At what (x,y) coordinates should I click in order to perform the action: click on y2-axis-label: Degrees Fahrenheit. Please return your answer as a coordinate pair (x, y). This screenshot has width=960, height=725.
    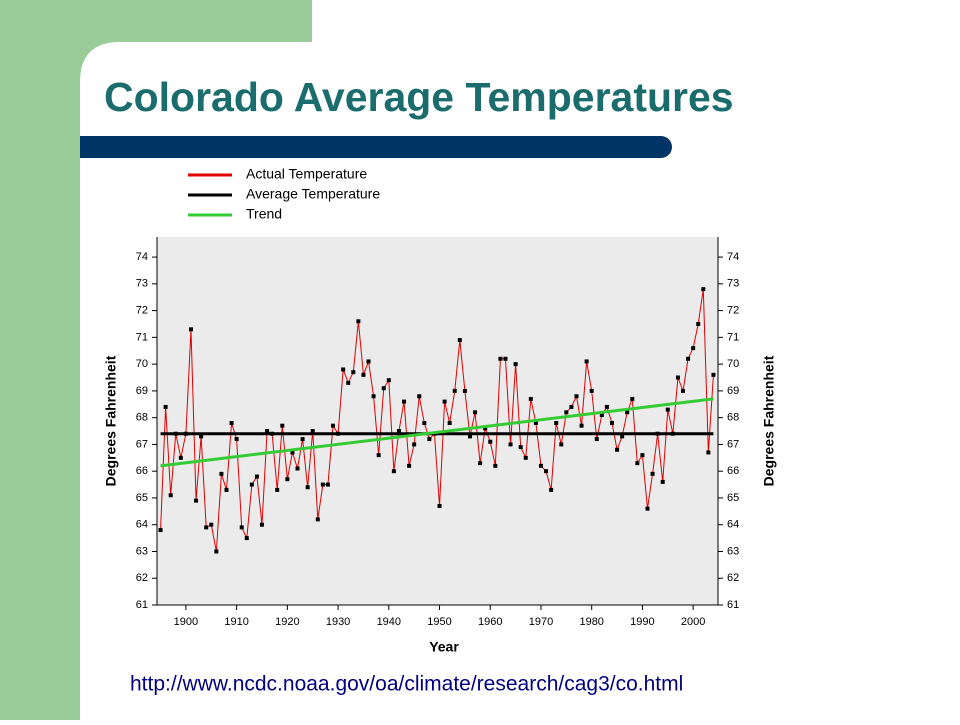
    Looking at the image, I should click on (769, 420).